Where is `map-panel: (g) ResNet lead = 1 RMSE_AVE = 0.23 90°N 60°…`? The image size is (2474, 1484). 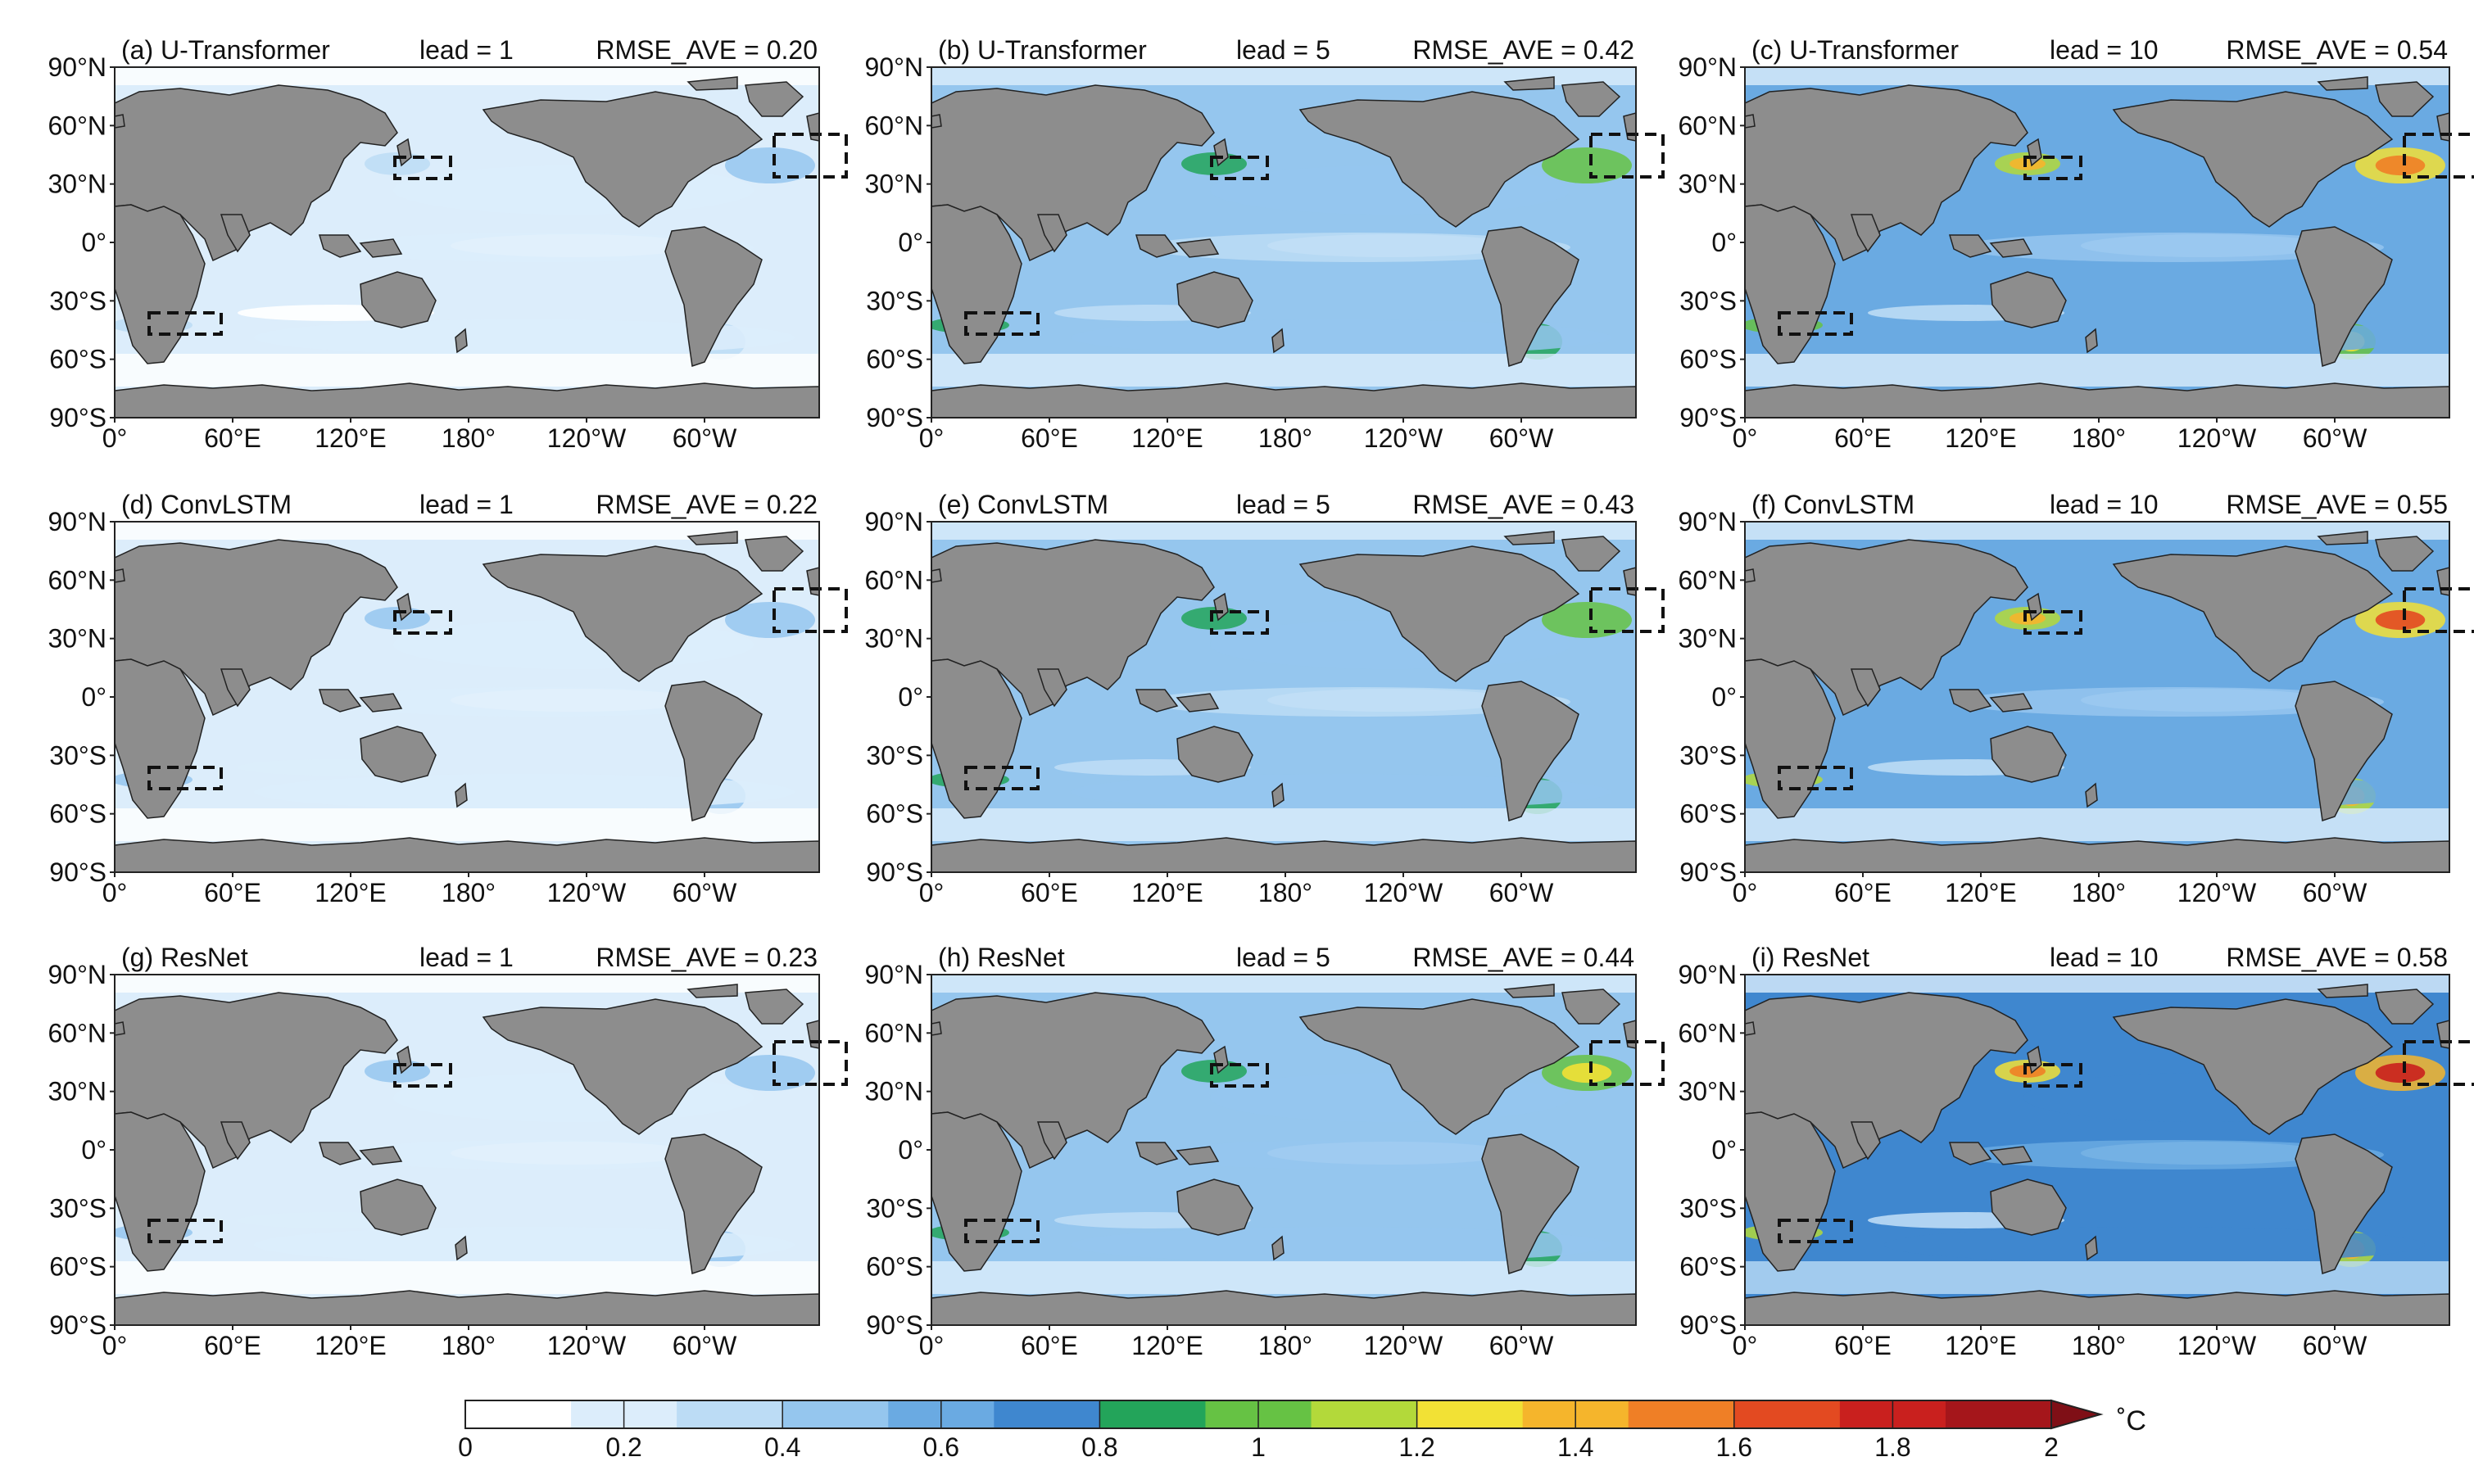
map-panel: (g) ResNet lead = 1 RMSE_AVE = 0.23 90°N 60°… is located at coordinates (448, 1151).